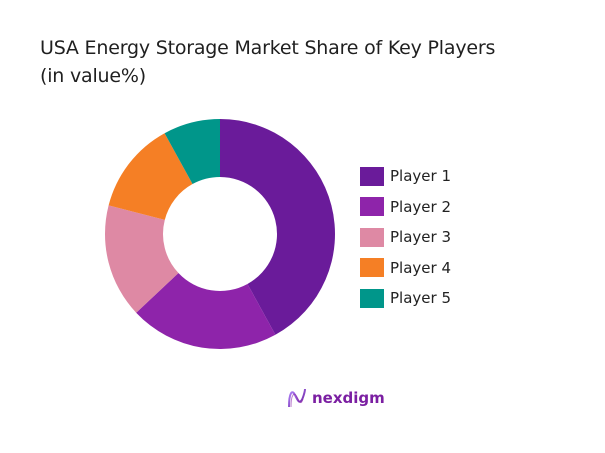 The height and width of the screenshot is (453, 605). I want to click on legend-label: Player 4, so click(420, 267).